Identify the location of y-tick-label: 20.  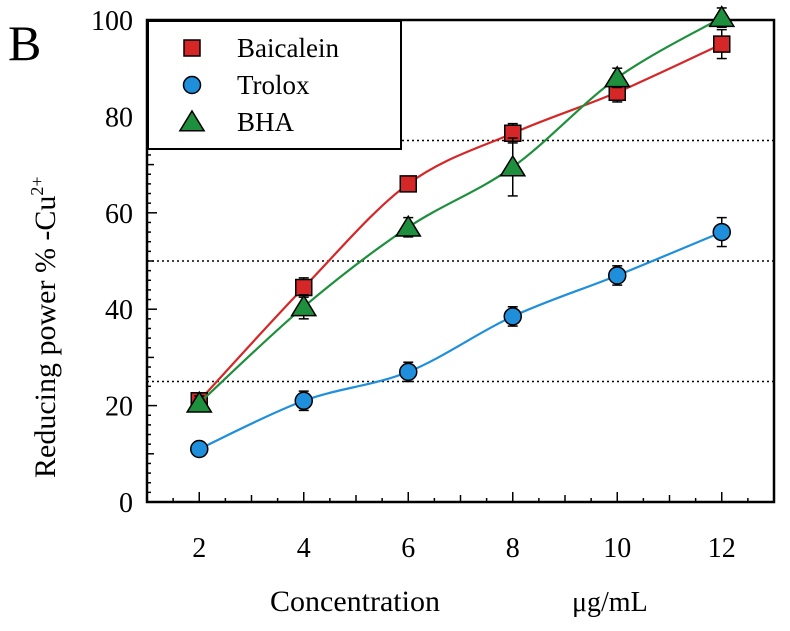
(119, 407).